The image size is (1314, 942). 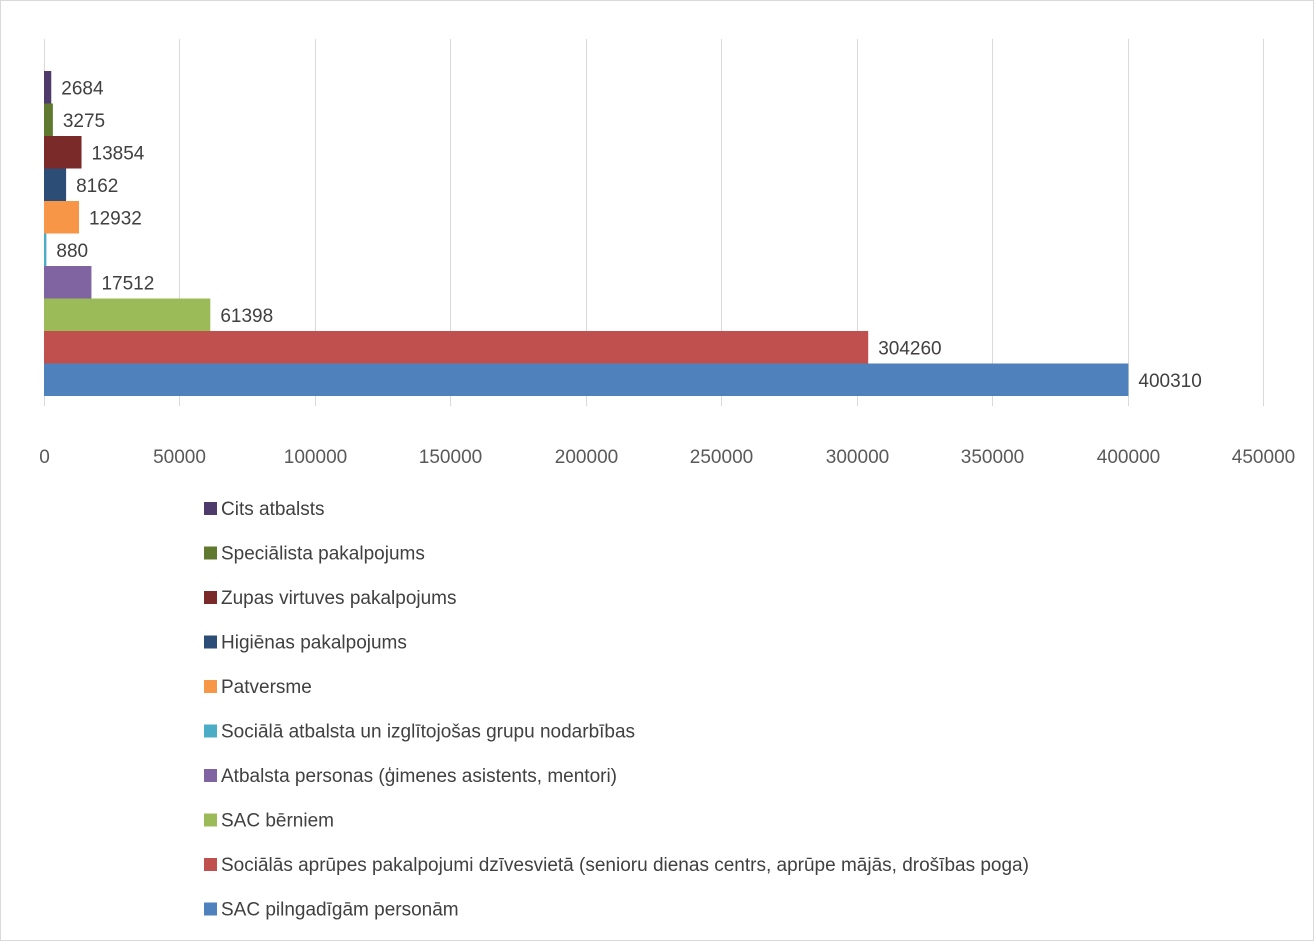 I want to click on x-tick-label: 100000, so click(x=315, y=457).